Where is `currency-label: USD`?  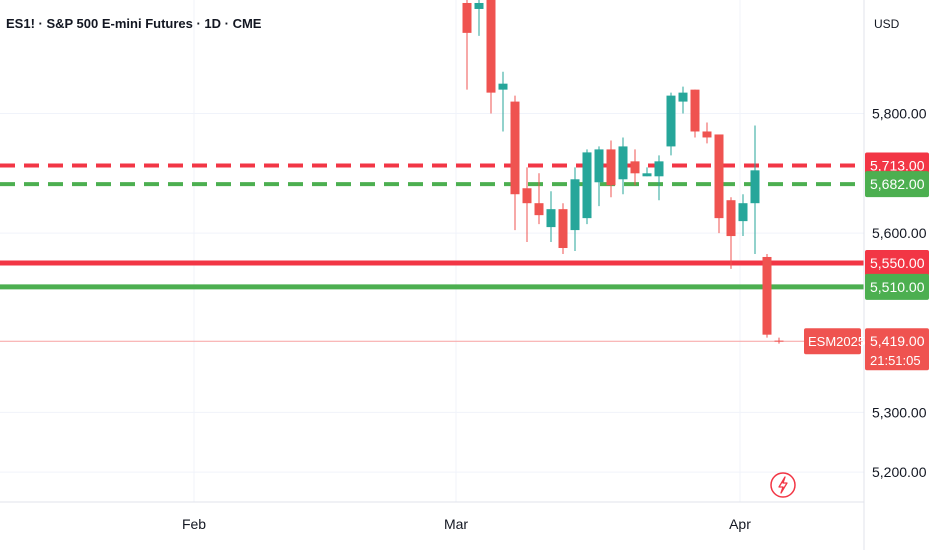
currency-label: USD is located at coordinates (887, 24).